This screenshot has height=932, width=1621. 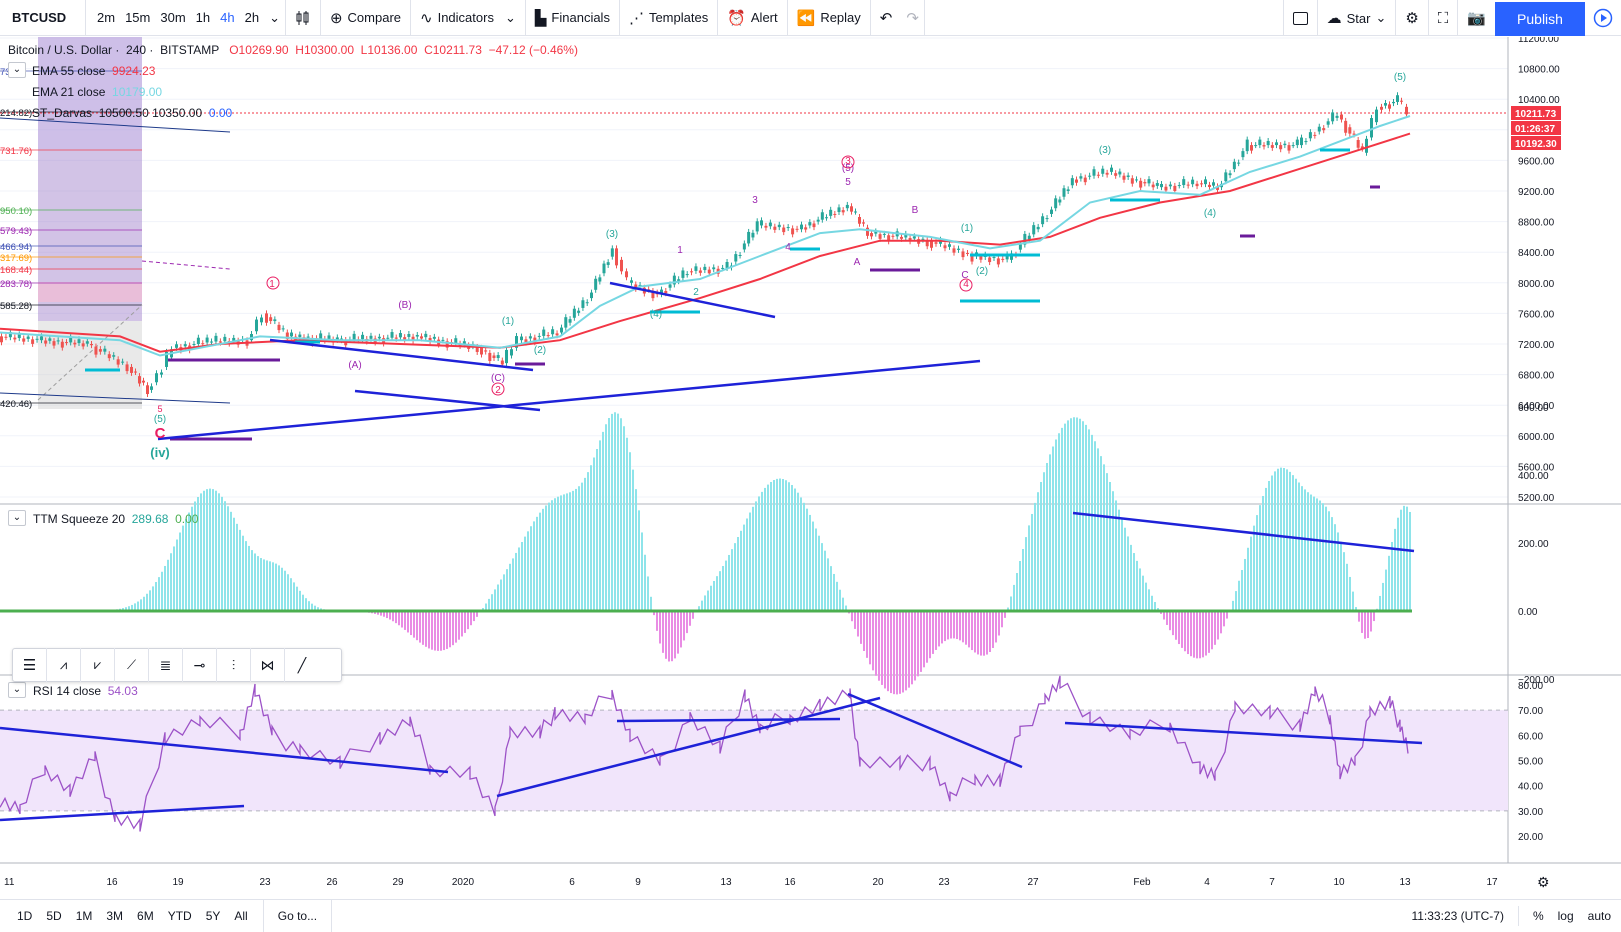 What do you see at coordinates (132, 665) in the screenshot?
I see `tool-path: ⟋` at bounding box center [132, 665].